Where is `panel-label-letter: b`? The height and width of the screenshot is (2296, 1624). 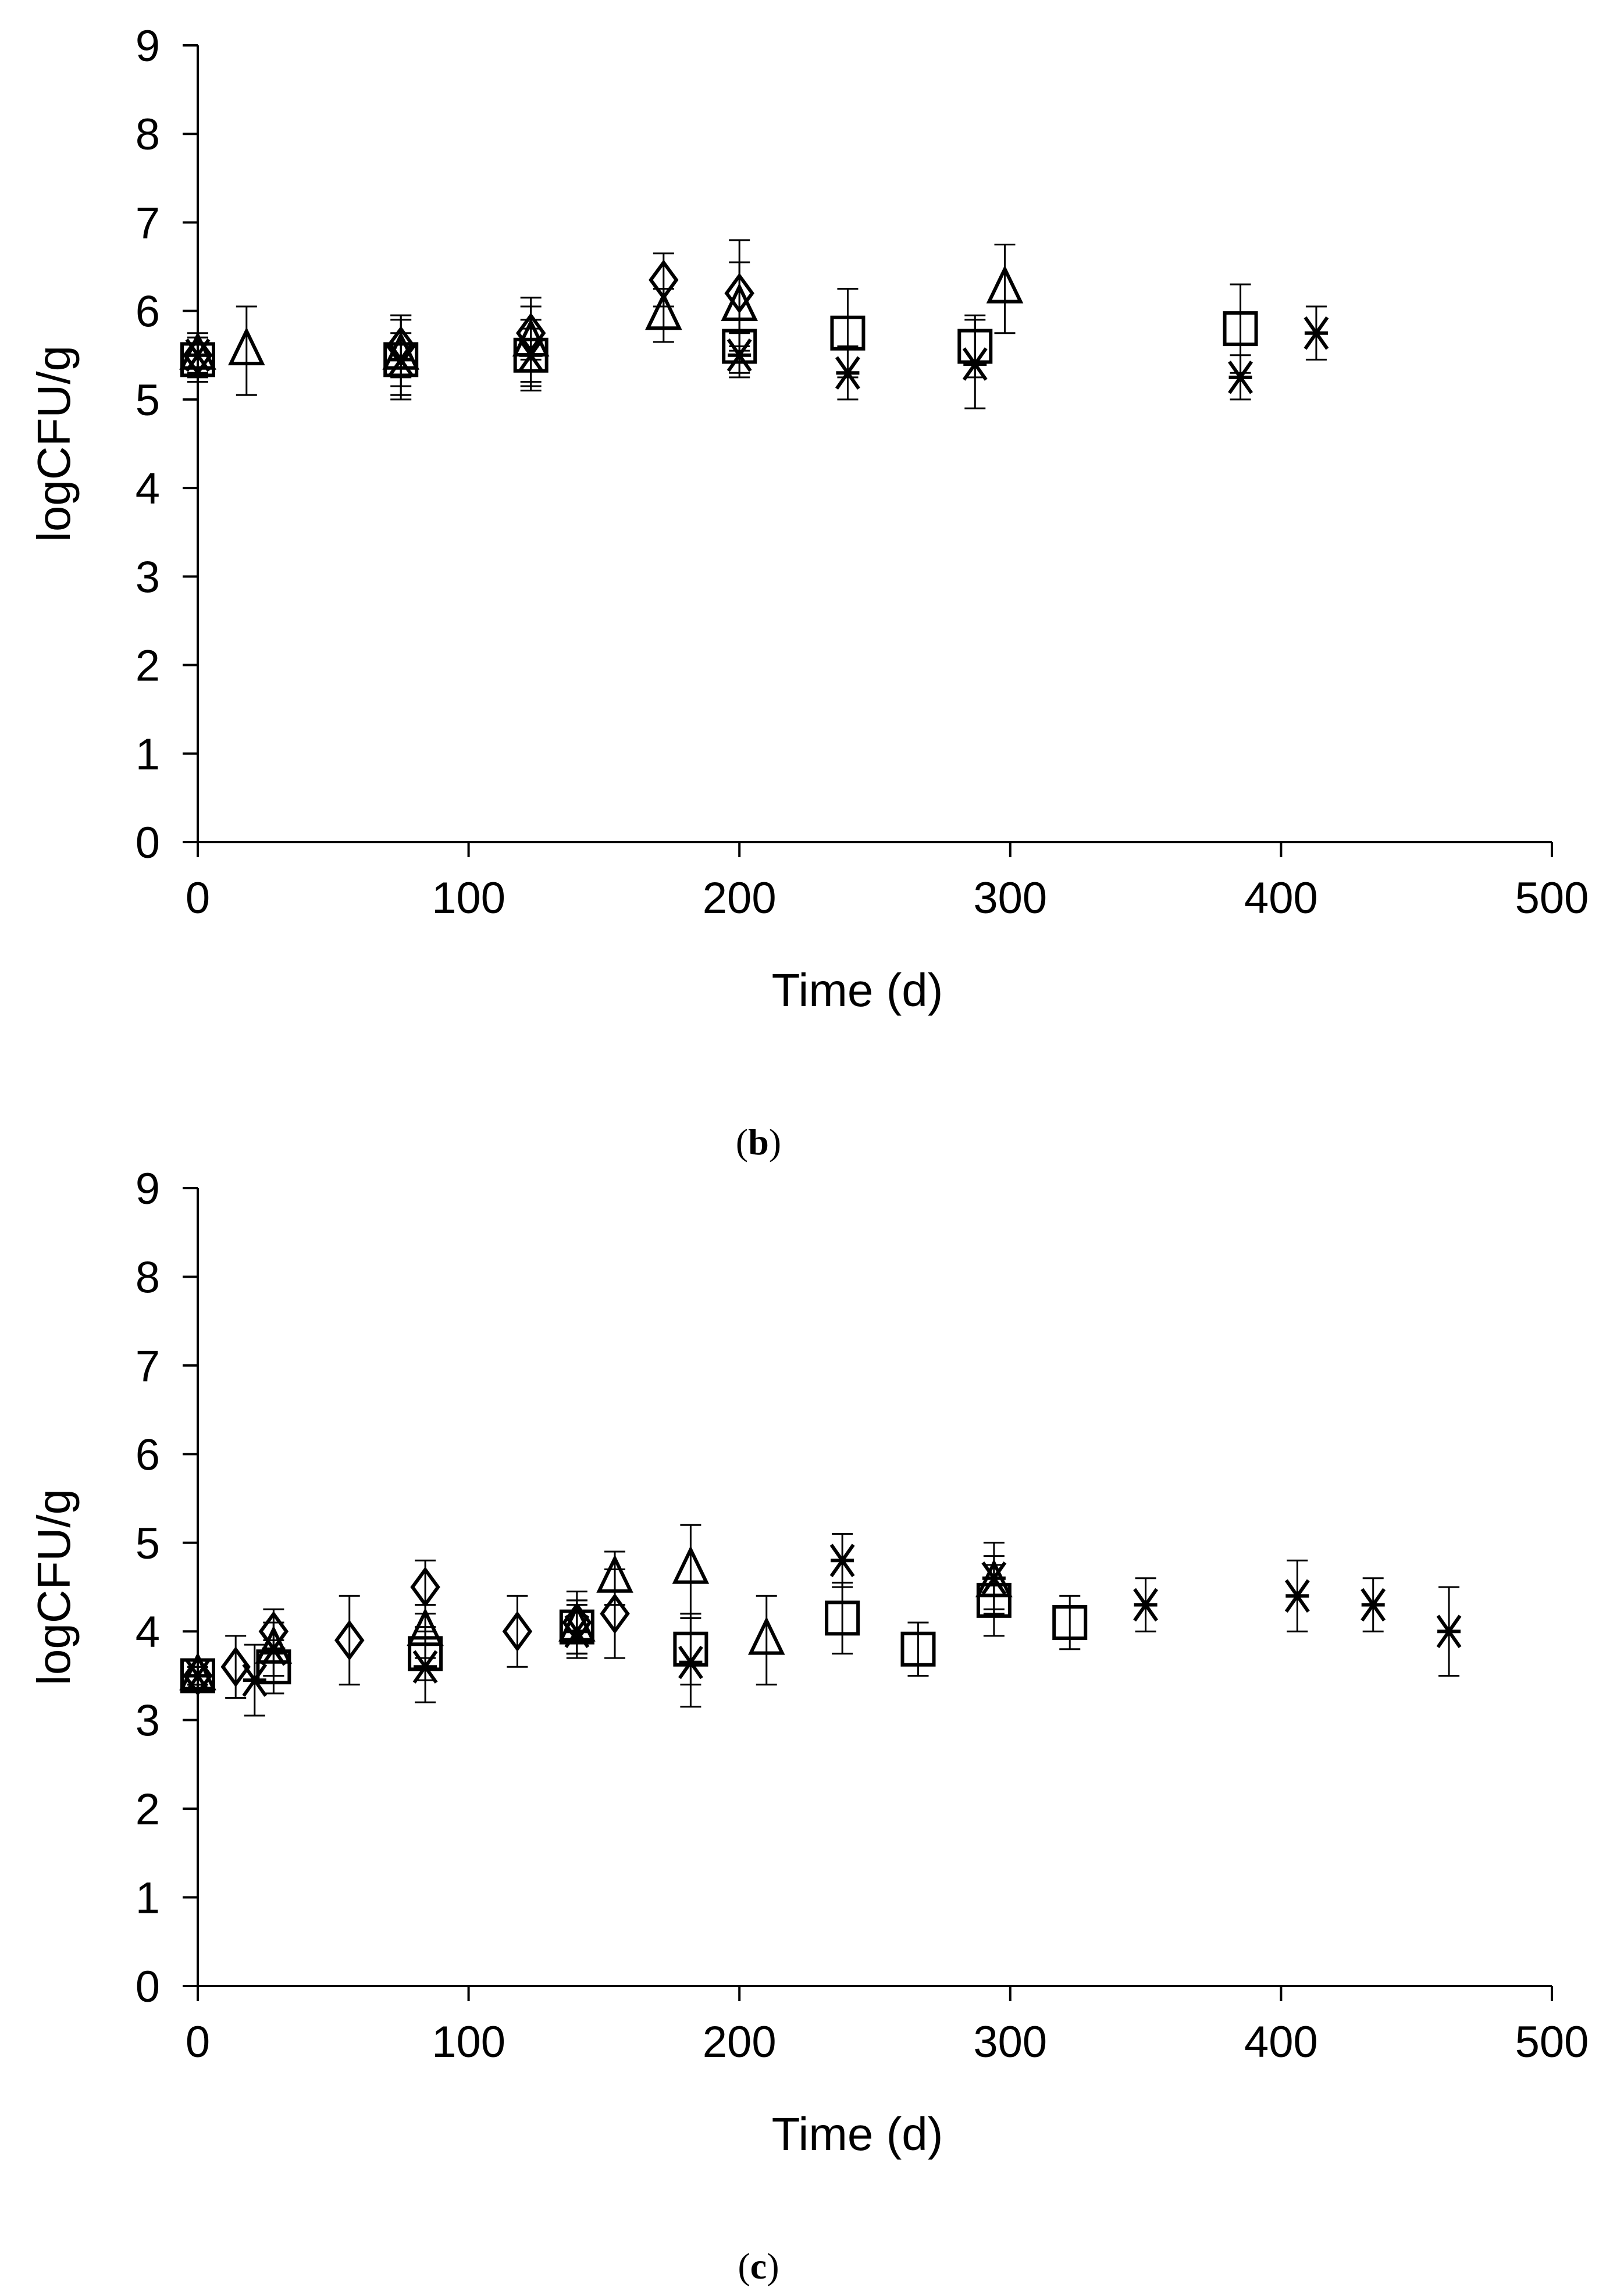 panel-label-letter: b is located at coordinates (758, 1142).